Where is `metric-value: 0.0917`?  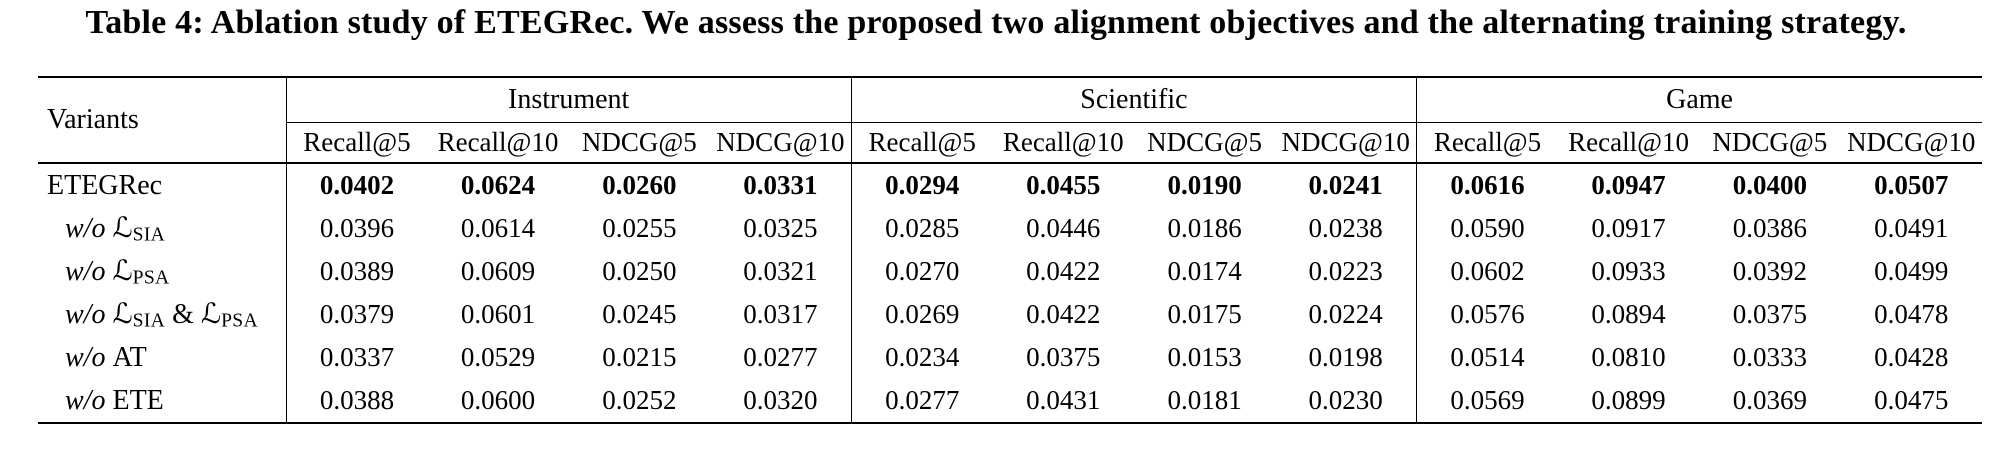
metric-value: 0.0917 is located at coordinates (1628, 228).